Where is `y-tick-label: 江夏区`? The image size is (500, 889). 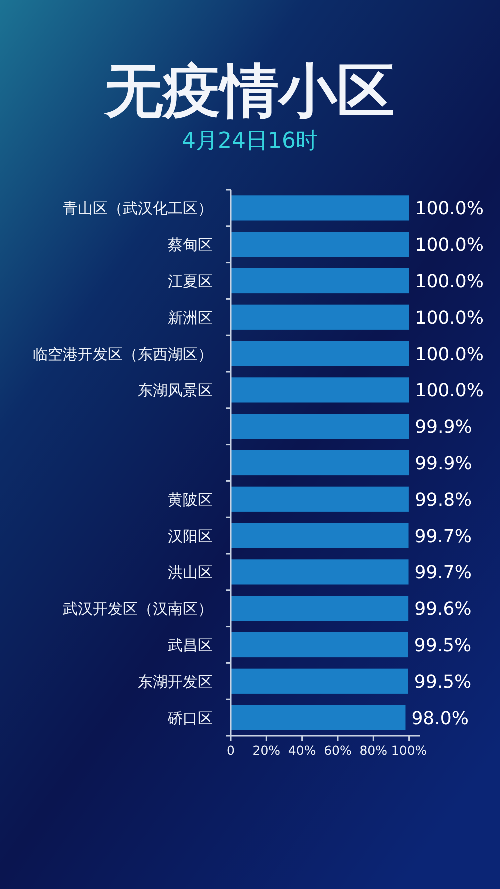 y-tick-label: 江夏区 is located at coordinates (190, 281).